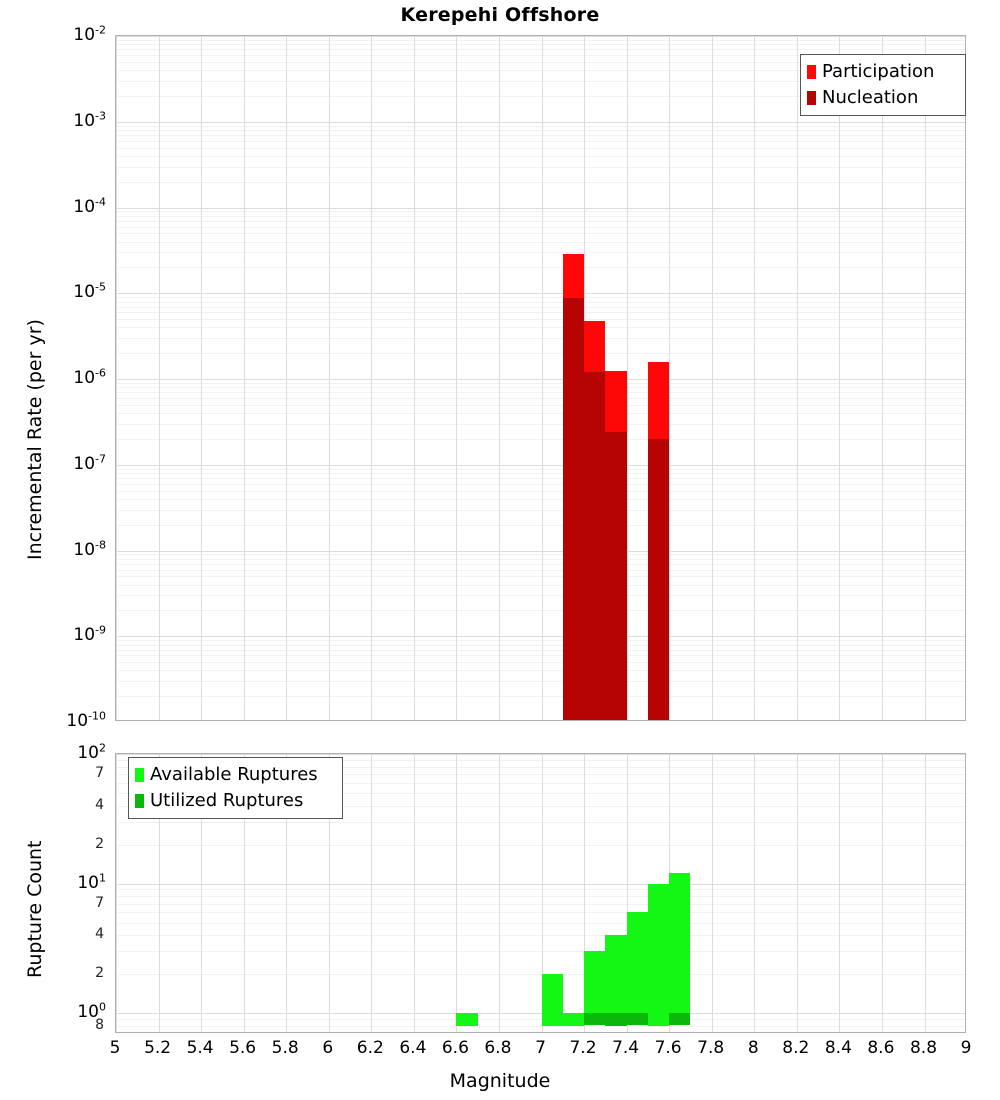 This screenshot has width=1000, height=1100. I want to click on y-tick-label-top: 10⁻⁷, so click(89, 463).